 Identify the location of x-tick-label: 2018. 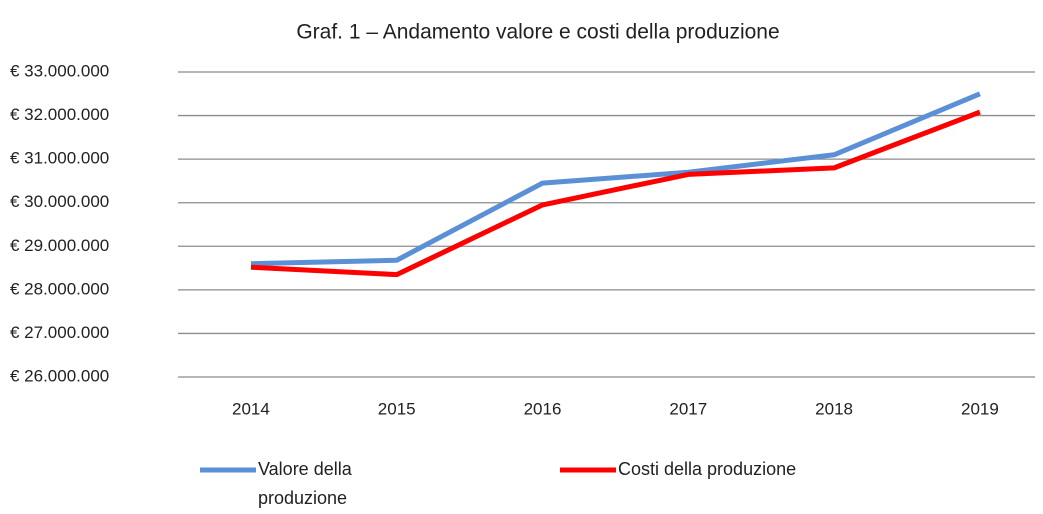
(834, 408).